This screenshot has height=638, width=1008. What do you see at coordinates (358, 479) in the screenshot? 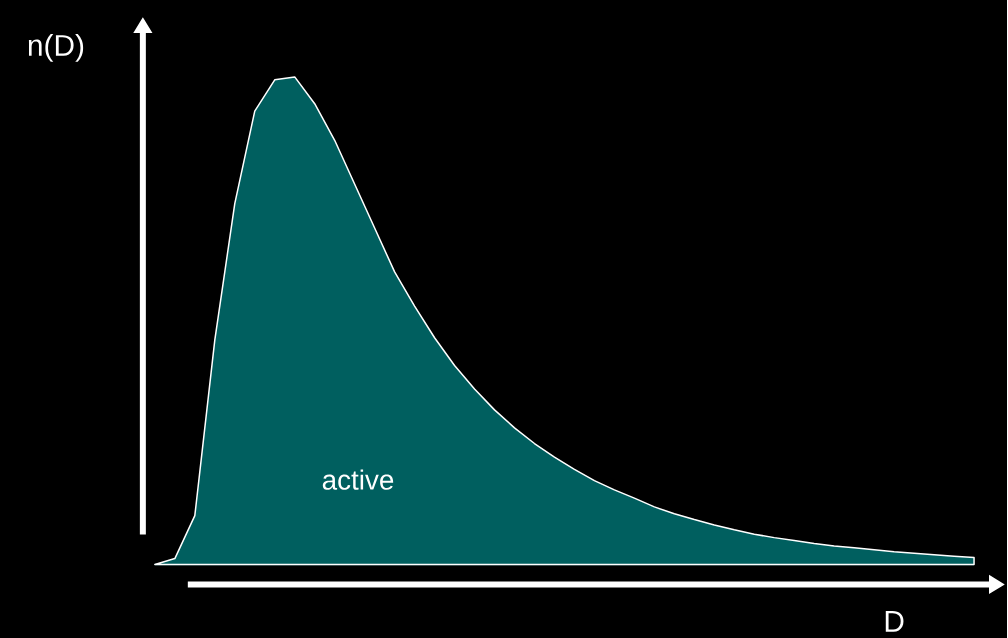
I see `annotation: active` at bounding box center [358, 479].